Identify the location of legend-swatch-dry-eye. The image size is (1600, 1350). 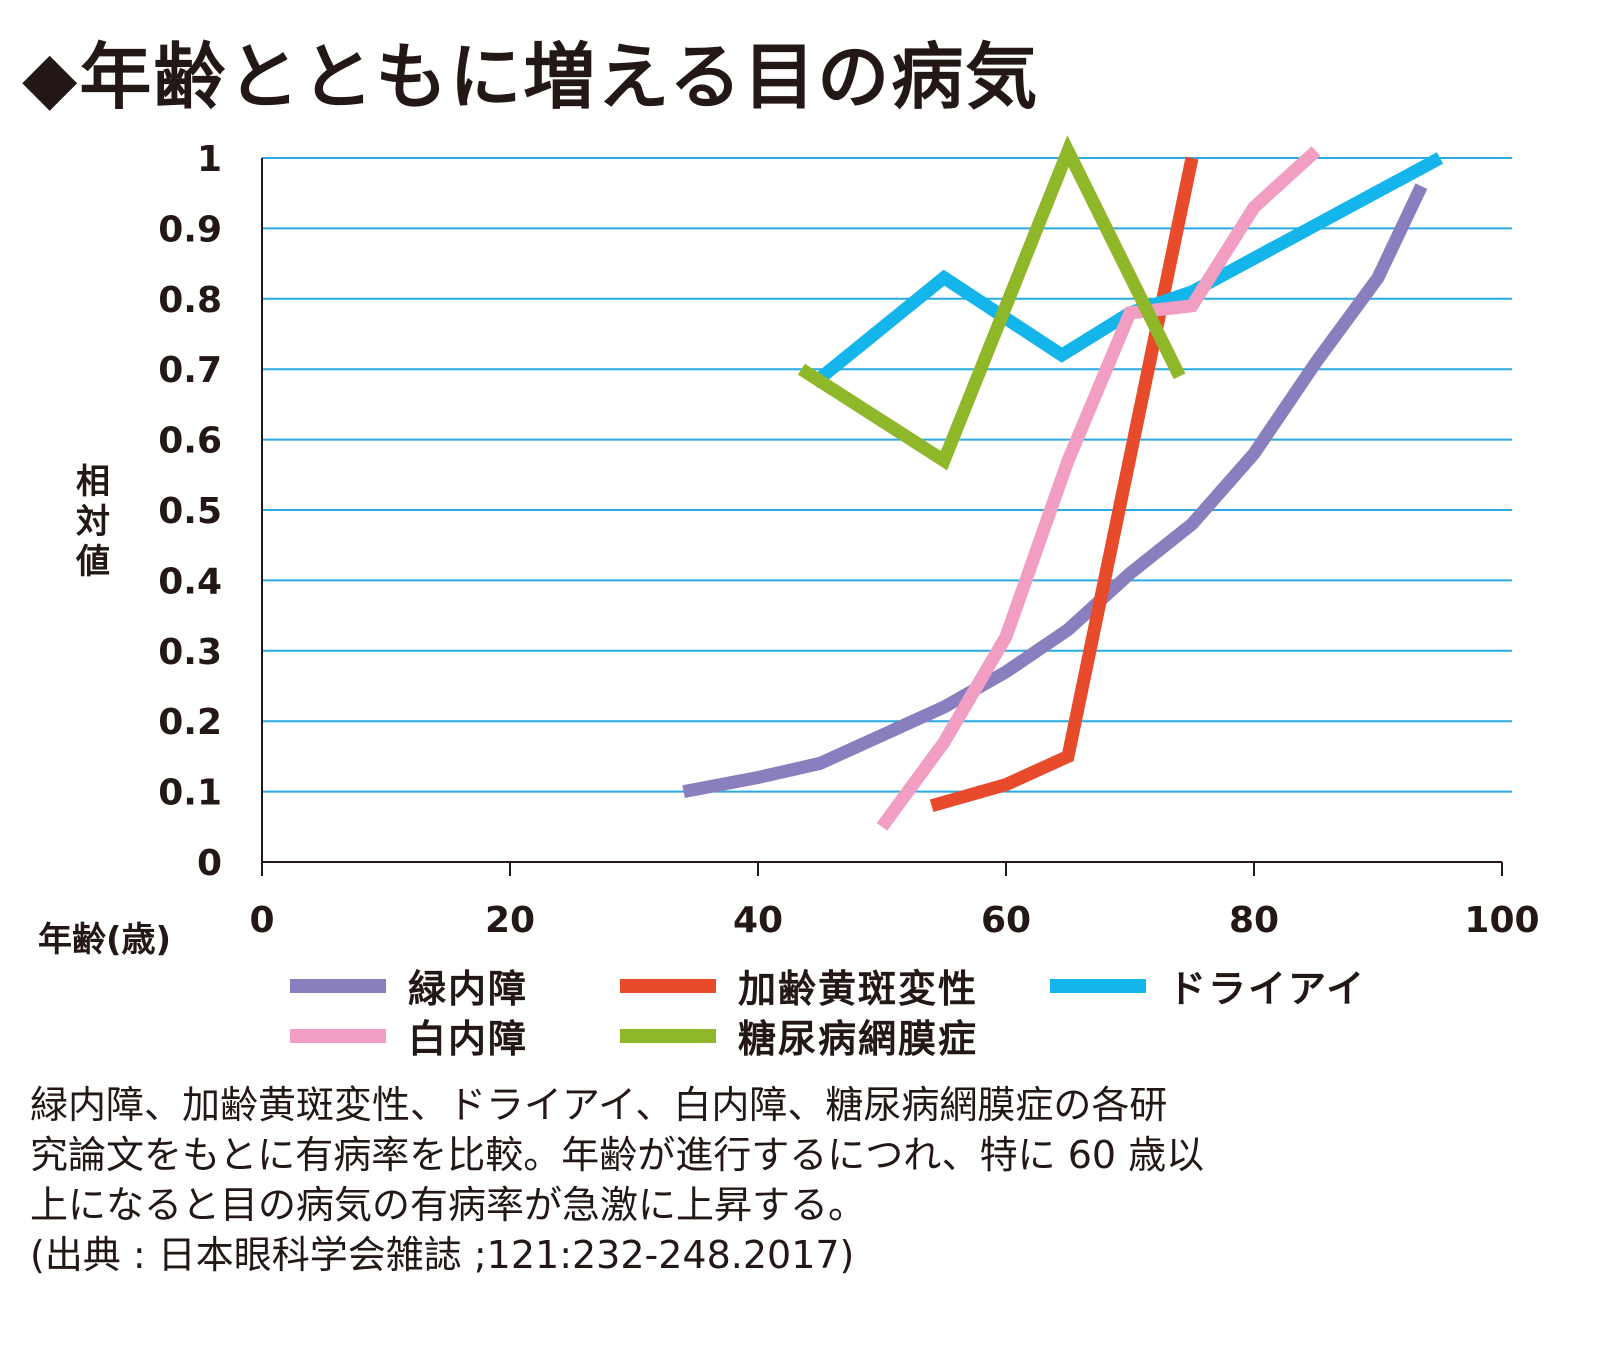
(1098, 985).